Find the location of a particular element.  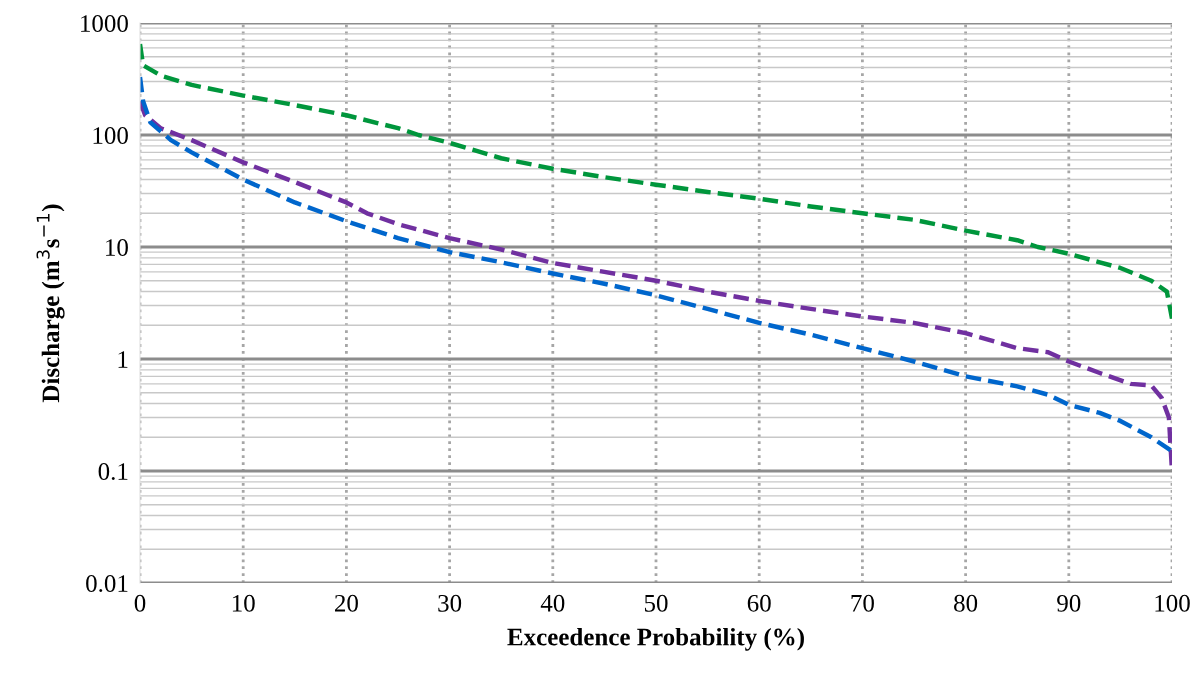

y-tick-label: 1000 is located at coordinates (104, 23).